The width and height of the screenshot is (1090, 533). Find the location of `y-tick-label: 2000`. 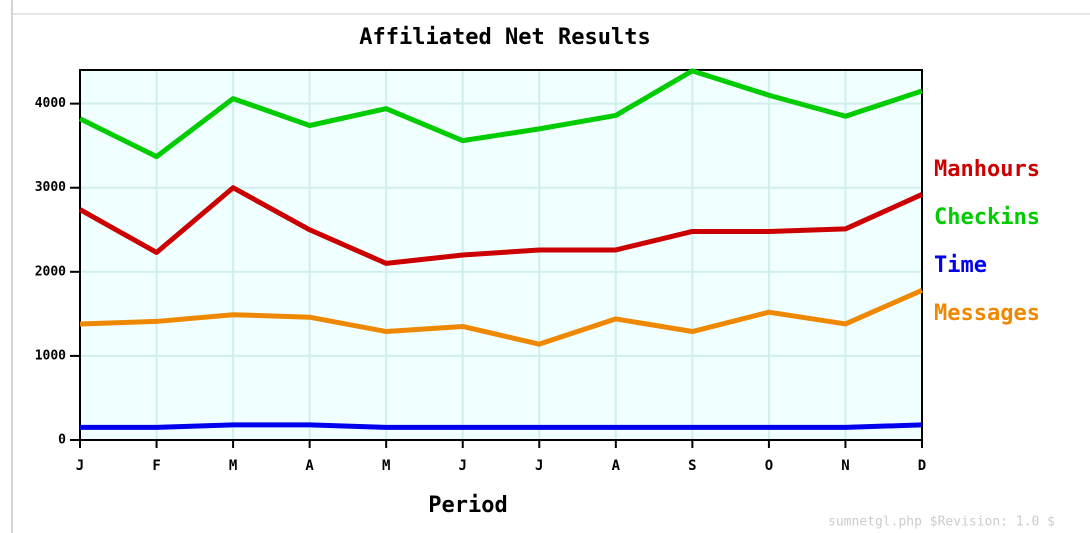

y-tick-label: 2000 is located at coordinates (50, 271).